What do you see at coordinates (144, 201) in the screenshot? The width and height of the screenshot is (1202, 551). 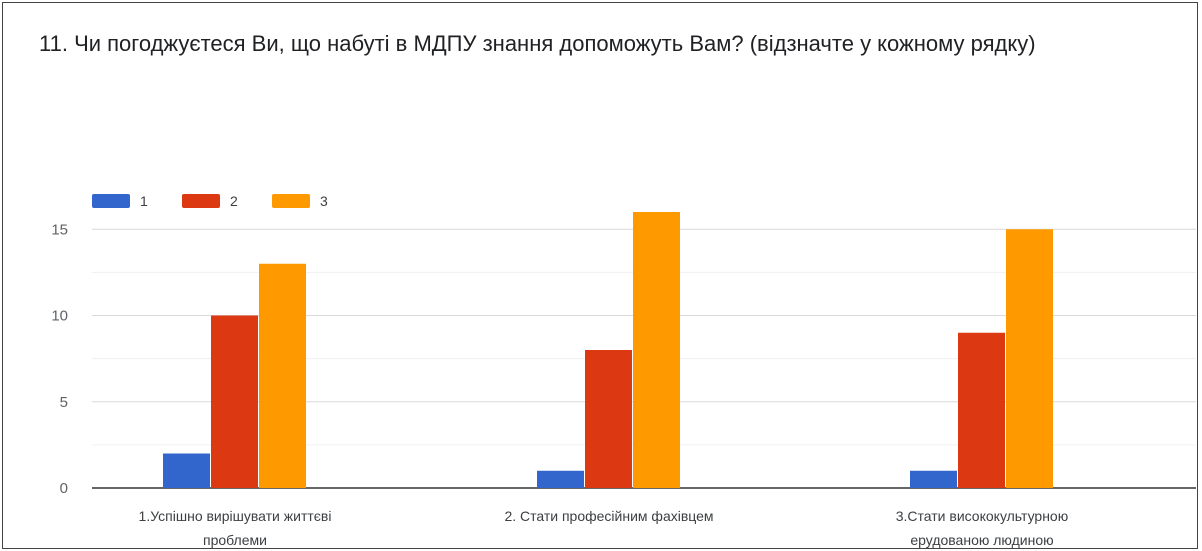 I see `legend-label: 1` at bounding box center [144, 201].